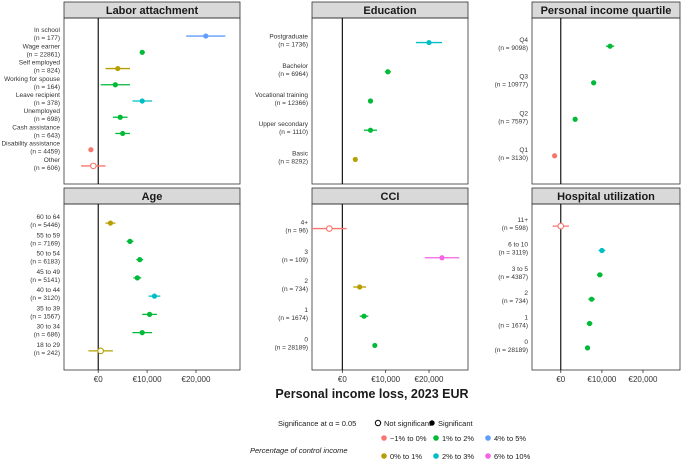  Describe the element at coordinates (49, 345) in the screenshot. I see `y-tick-label: 18 to 29` at that location.